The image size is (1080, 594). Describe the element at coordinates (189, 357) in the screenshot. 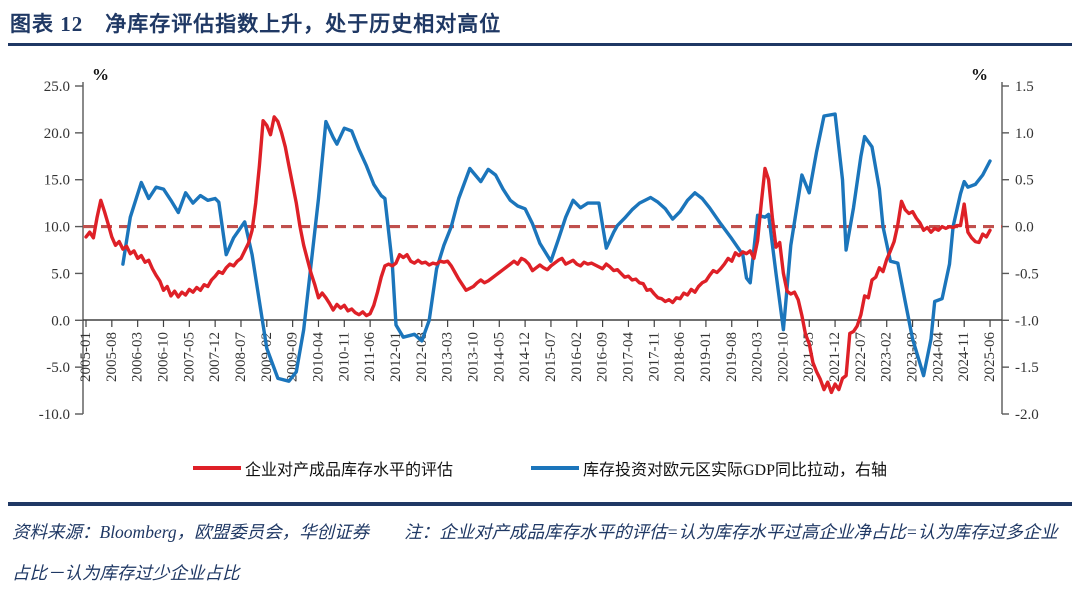

I see `x-axis-tick-label: 2007-05` at that location.